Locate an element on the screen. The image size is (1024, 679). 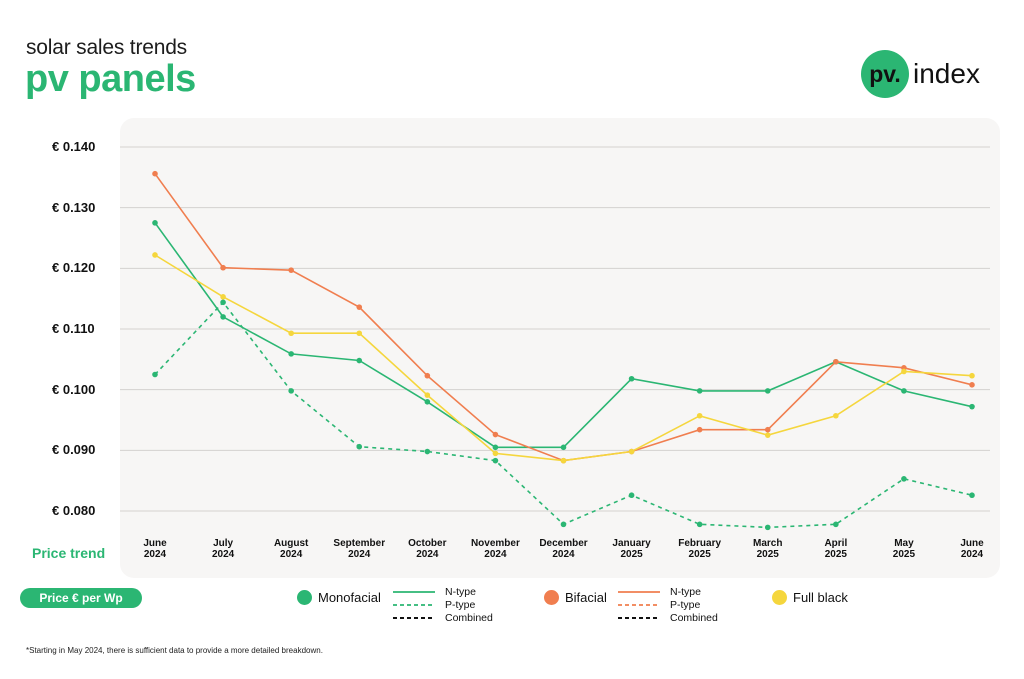
chart-subtitle: solar sales trends is located at coordinates (106, 47).